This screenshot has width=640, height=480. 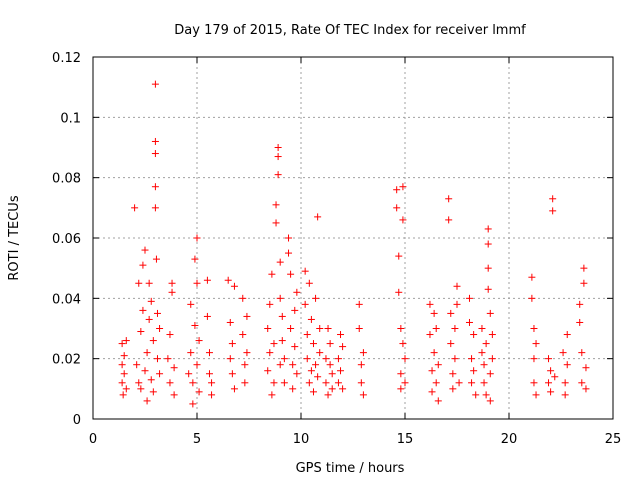 What do you see at coordinates (93, 439) in the screenshot?
I see `x-tick-label: 0` at bounding box center [93, 439].